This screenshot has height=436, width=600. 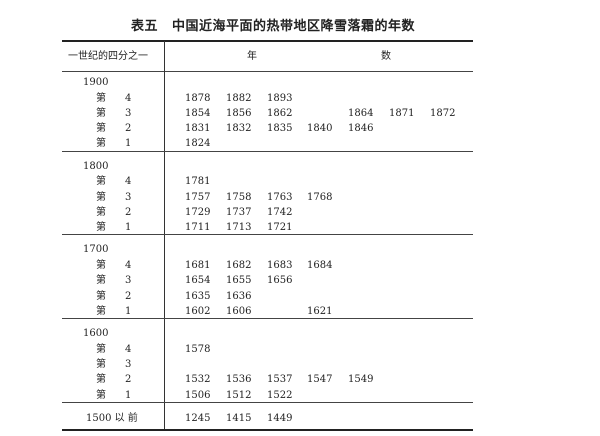 I want to click on year-cell: 1654, so click(x=198, y=281).